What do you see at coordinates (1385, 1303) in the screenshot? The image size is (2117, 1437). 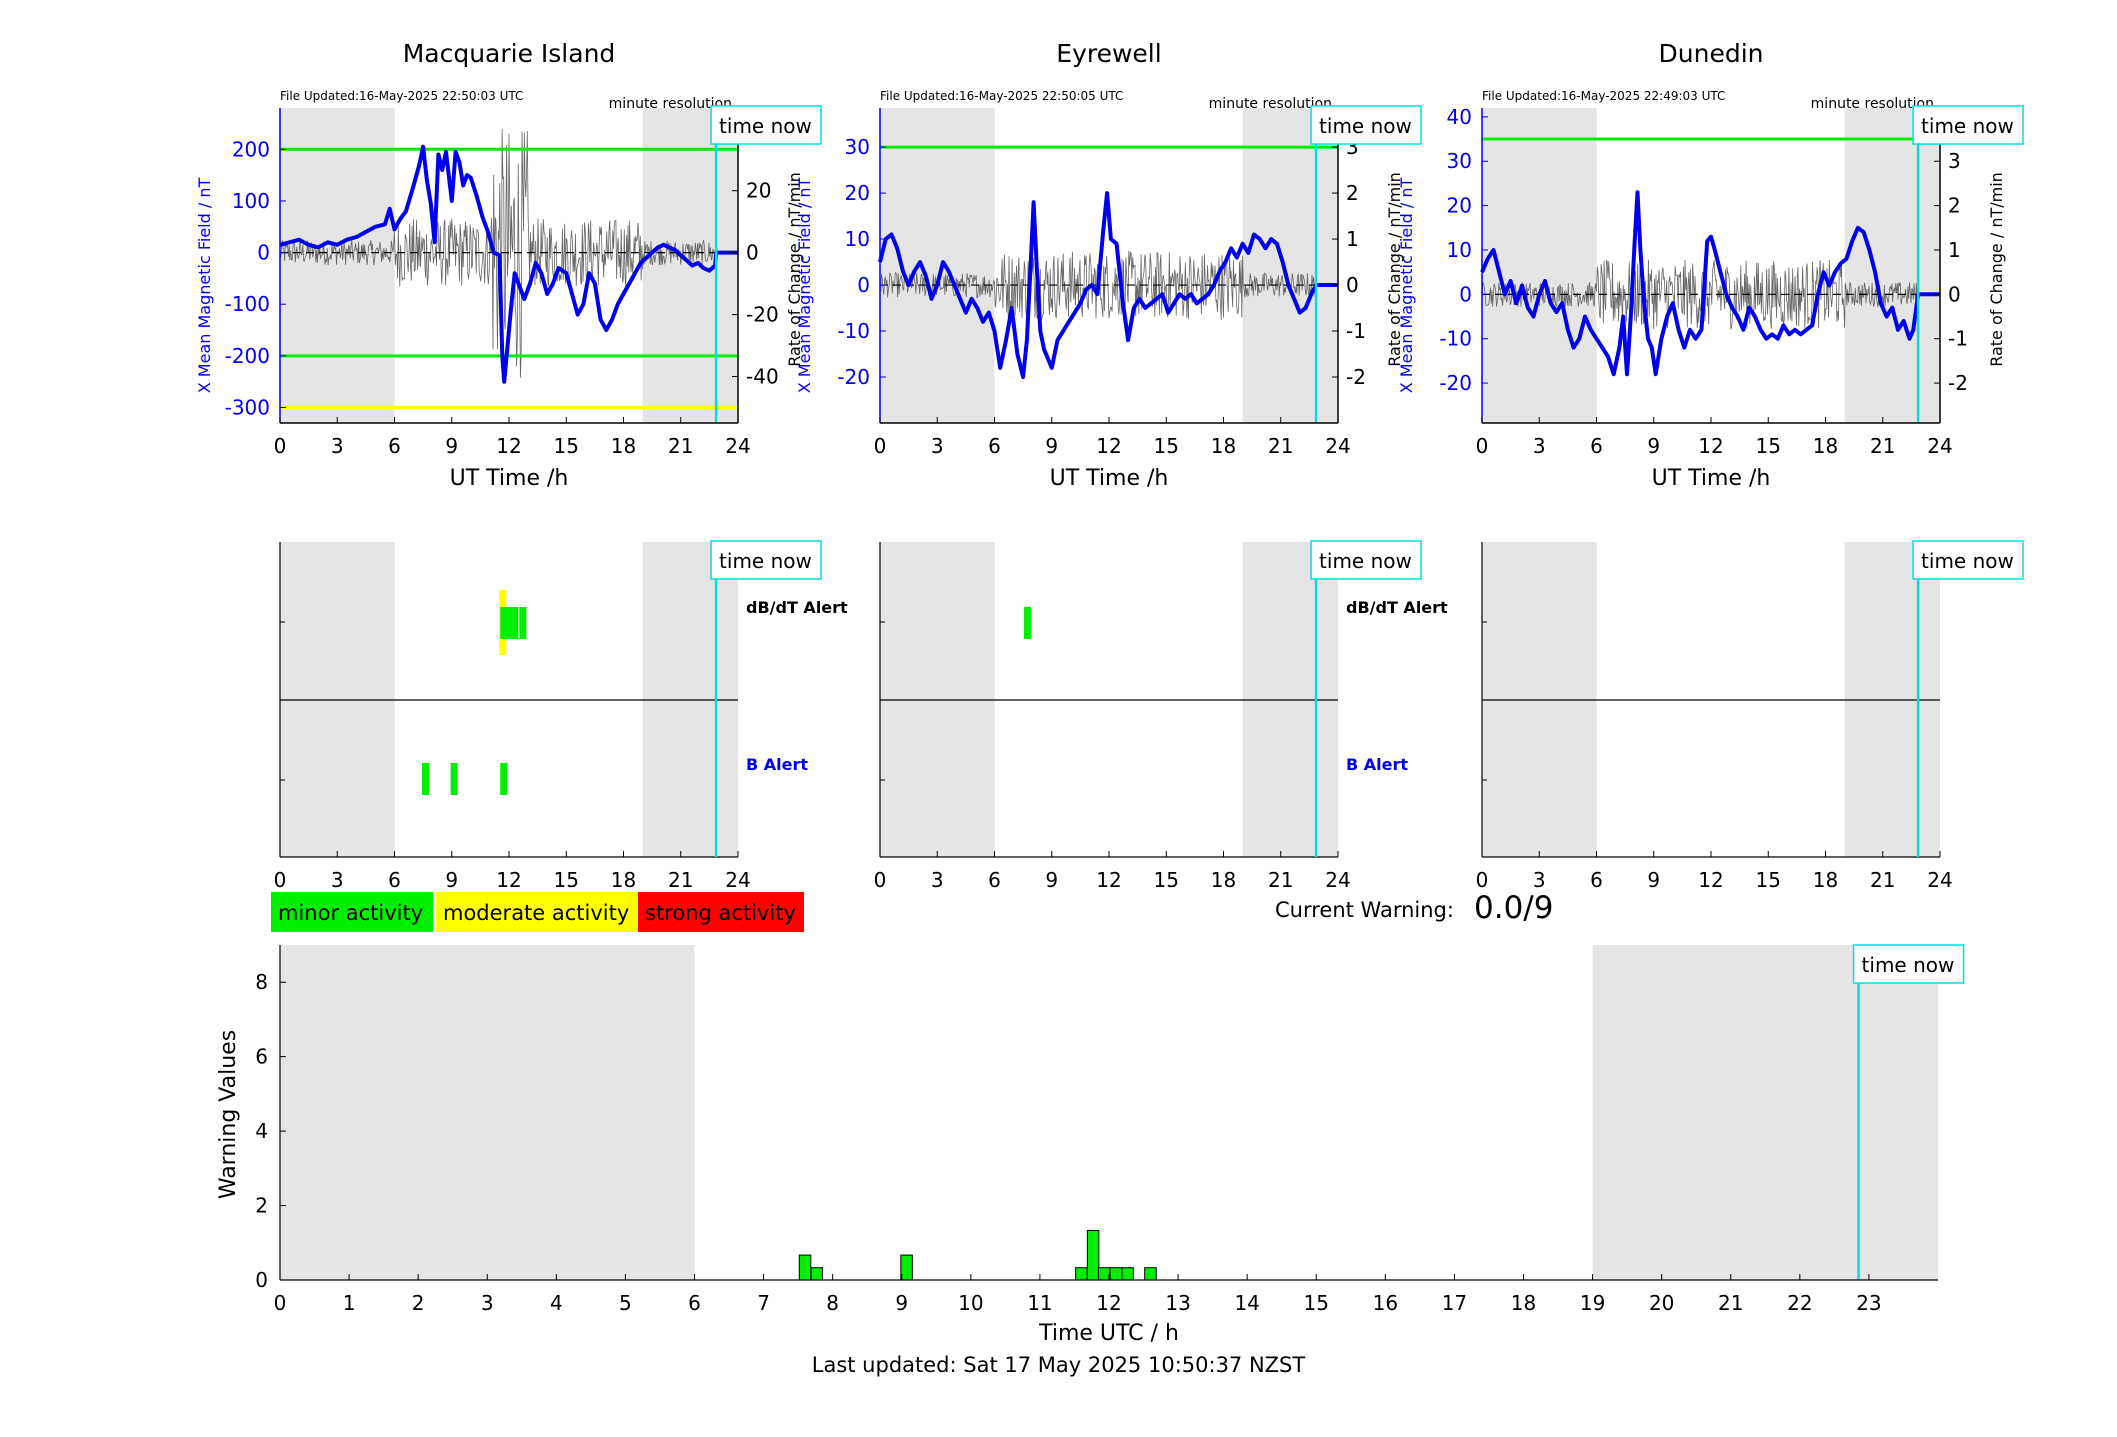 I see `x-tick-label: 16` at bounding box center [1385, 1303].